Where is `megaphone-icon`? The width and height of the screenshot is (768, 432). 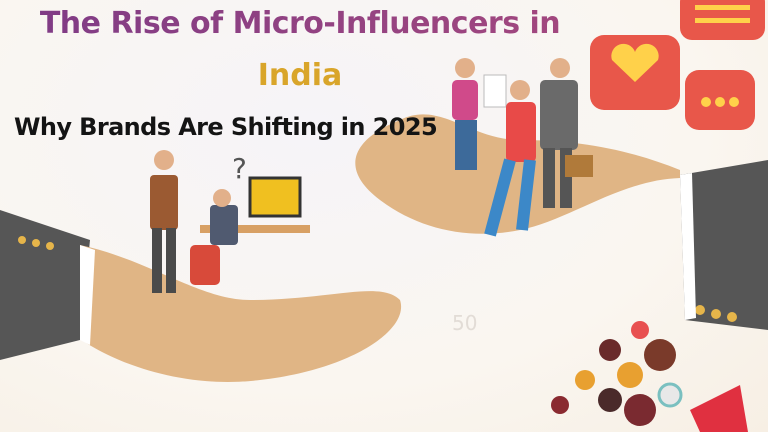 megaphone-icon is located at coordinates (649, 376).